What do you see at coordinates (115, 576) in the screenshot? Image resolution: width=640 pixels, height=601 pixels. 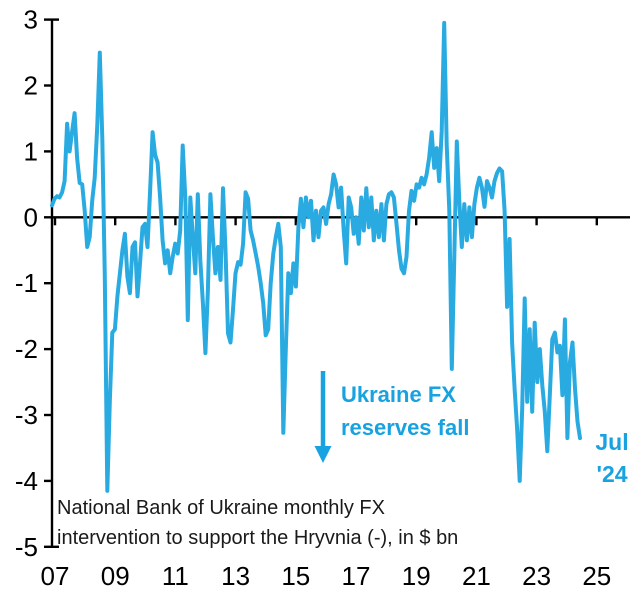 I see `x-axis-tick-label: 09` at bounding box center [115, 576].